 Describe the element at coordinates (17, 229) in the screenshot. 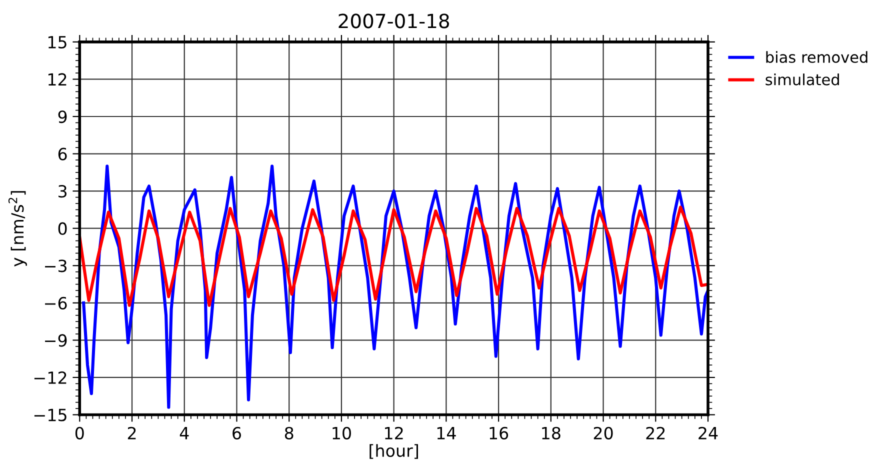

I see `y-axis-title: y [nm/s$^{2}$]` at that location.